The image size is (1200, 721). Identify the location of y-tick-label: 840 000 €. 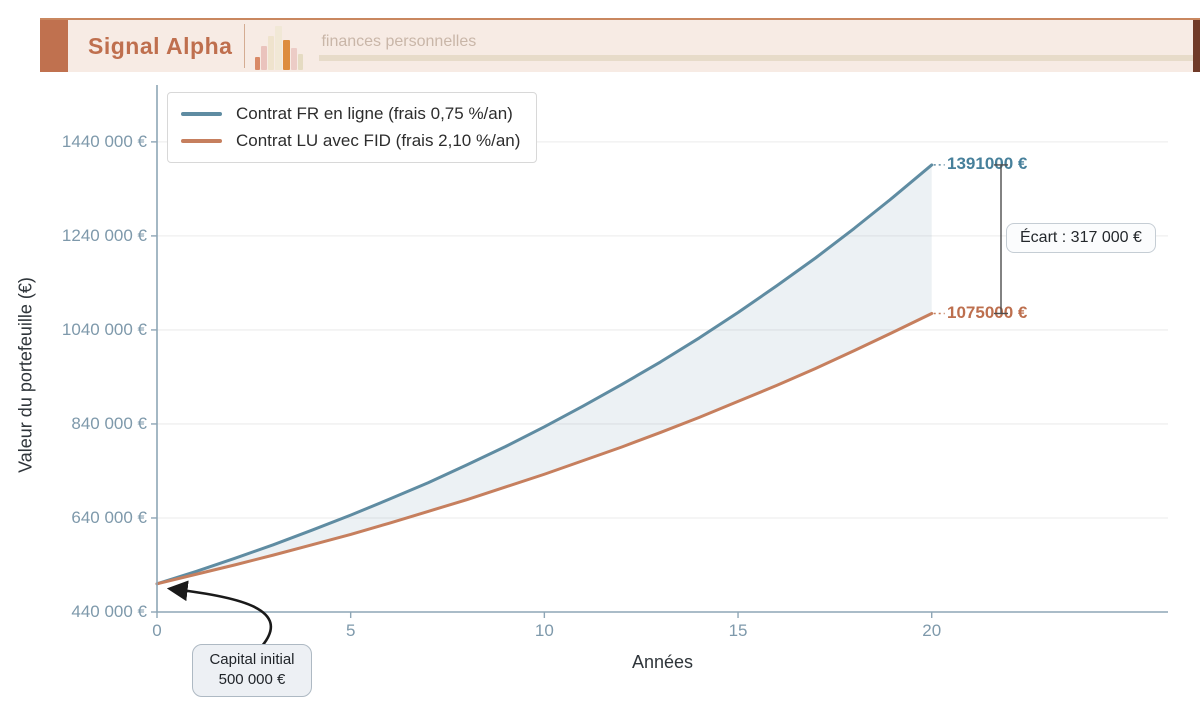
(109, 423).